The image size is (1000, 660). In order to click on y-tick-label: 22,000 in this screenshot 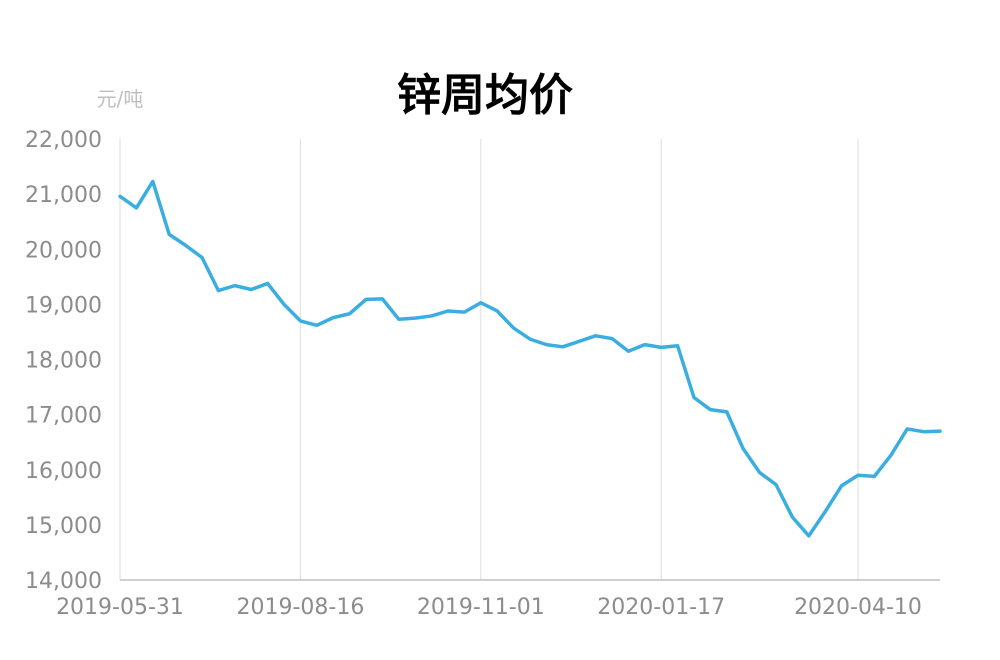, I will do `click(63, 140)`.